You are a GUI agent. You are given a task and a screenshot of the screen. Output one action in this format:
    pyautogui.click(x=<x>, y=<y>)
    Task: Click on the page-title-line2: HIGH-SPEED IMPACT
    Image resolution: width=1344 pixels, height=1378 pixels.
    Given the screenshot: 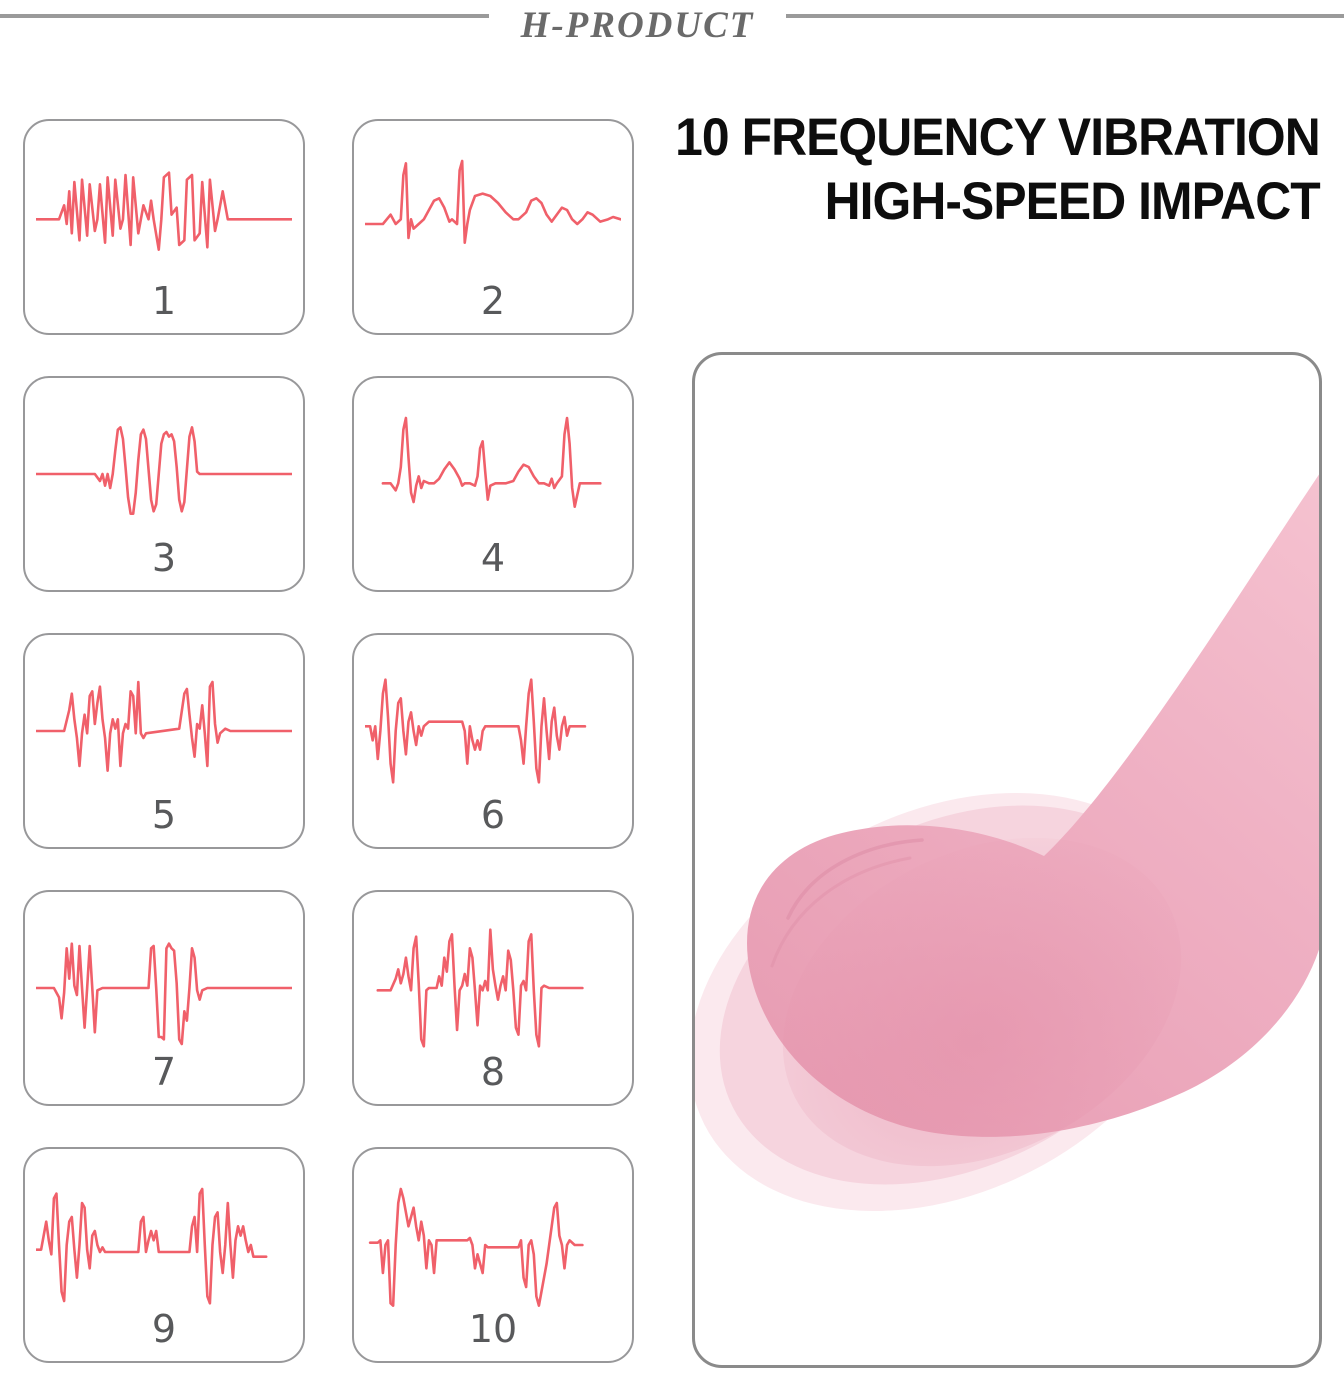 What is the action you would take?
    pyautogui.click(x=1072, y=201)
    